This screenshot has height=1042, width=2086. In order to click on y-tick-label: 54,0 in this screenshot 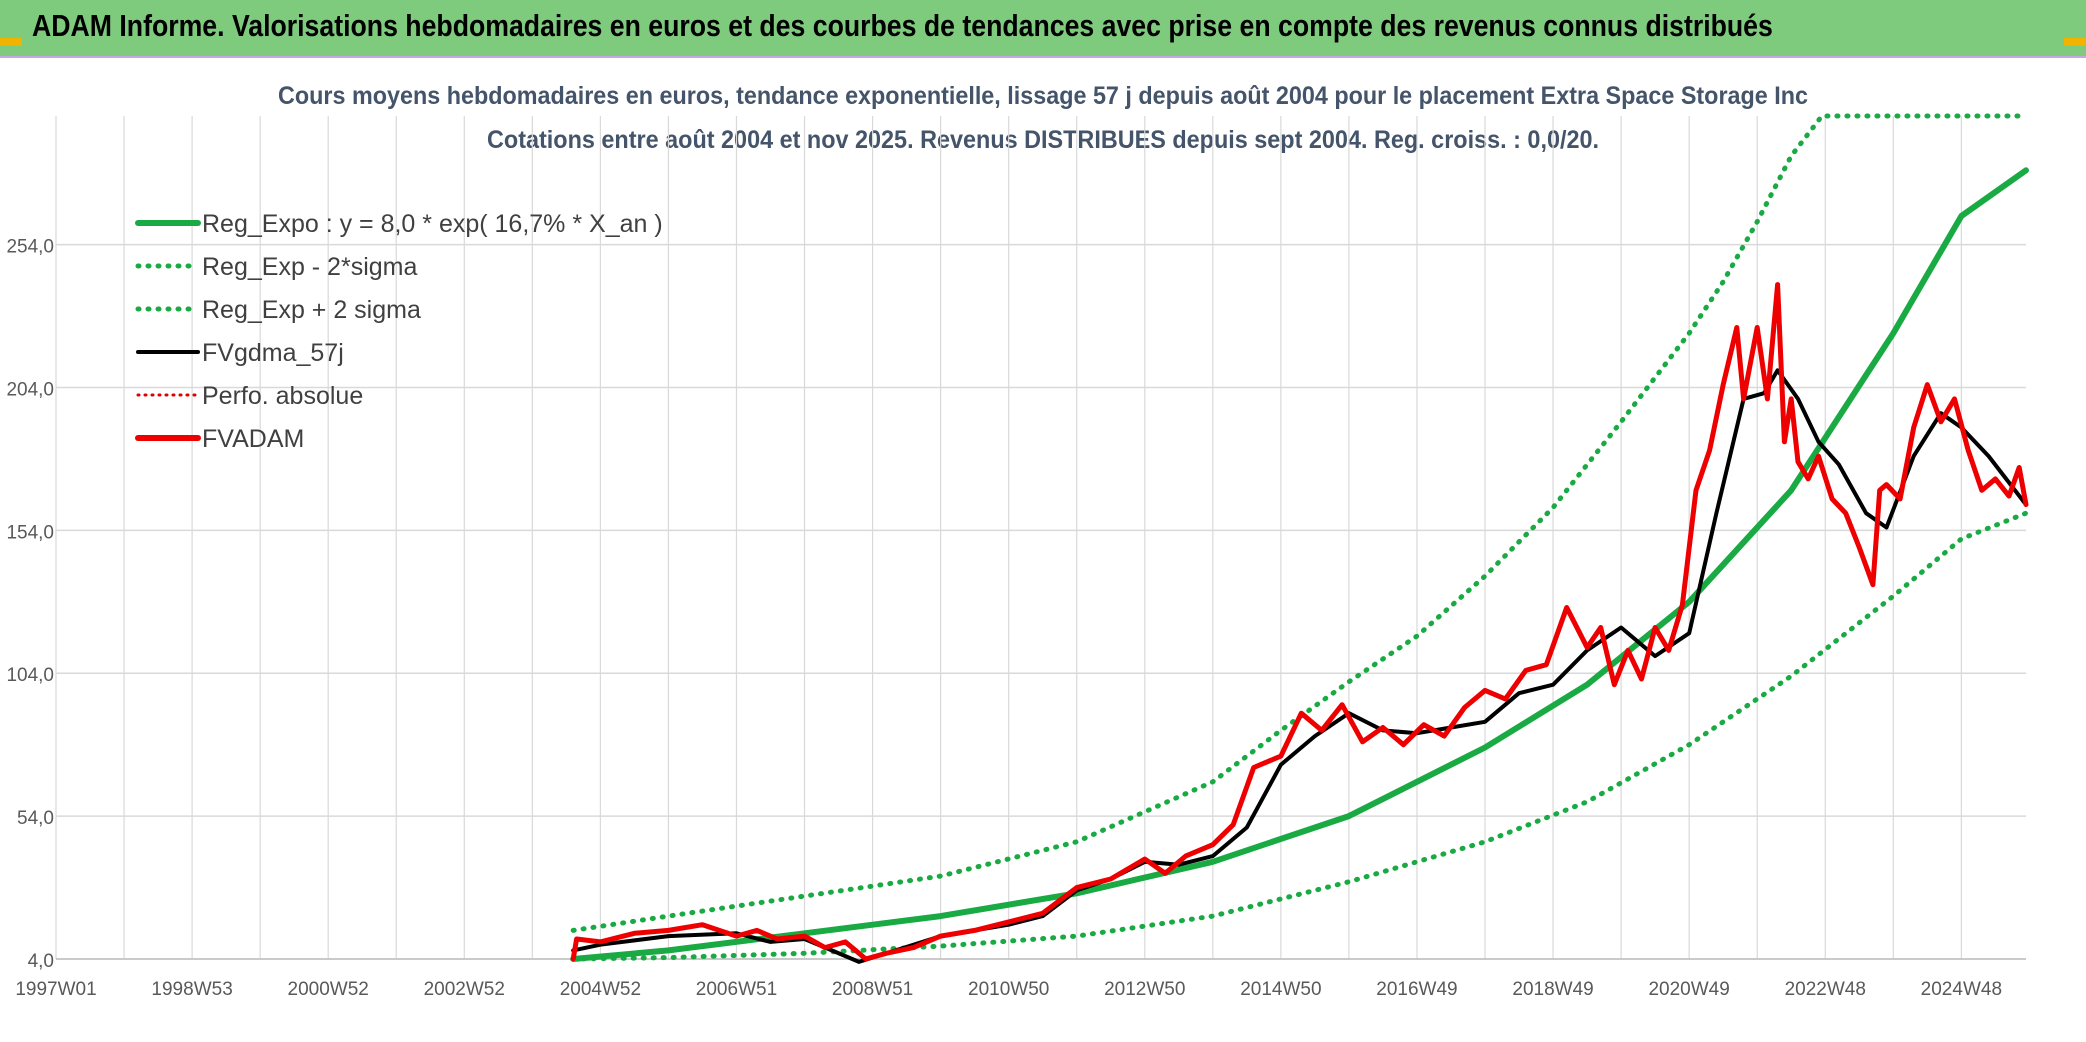, I will do `click(35, 818)`.